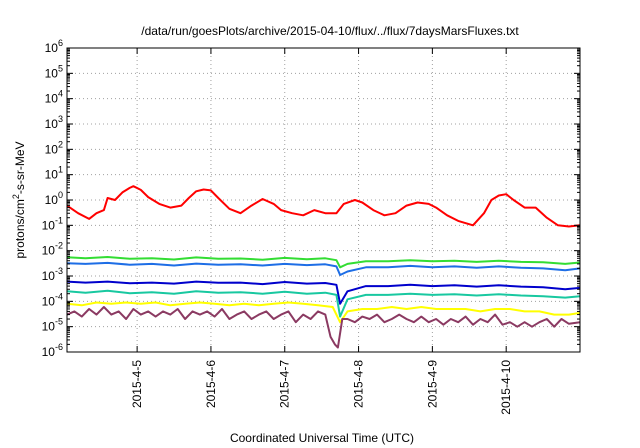  I want to click on x-tick-label: 2015-4-9, so click(432, 384).